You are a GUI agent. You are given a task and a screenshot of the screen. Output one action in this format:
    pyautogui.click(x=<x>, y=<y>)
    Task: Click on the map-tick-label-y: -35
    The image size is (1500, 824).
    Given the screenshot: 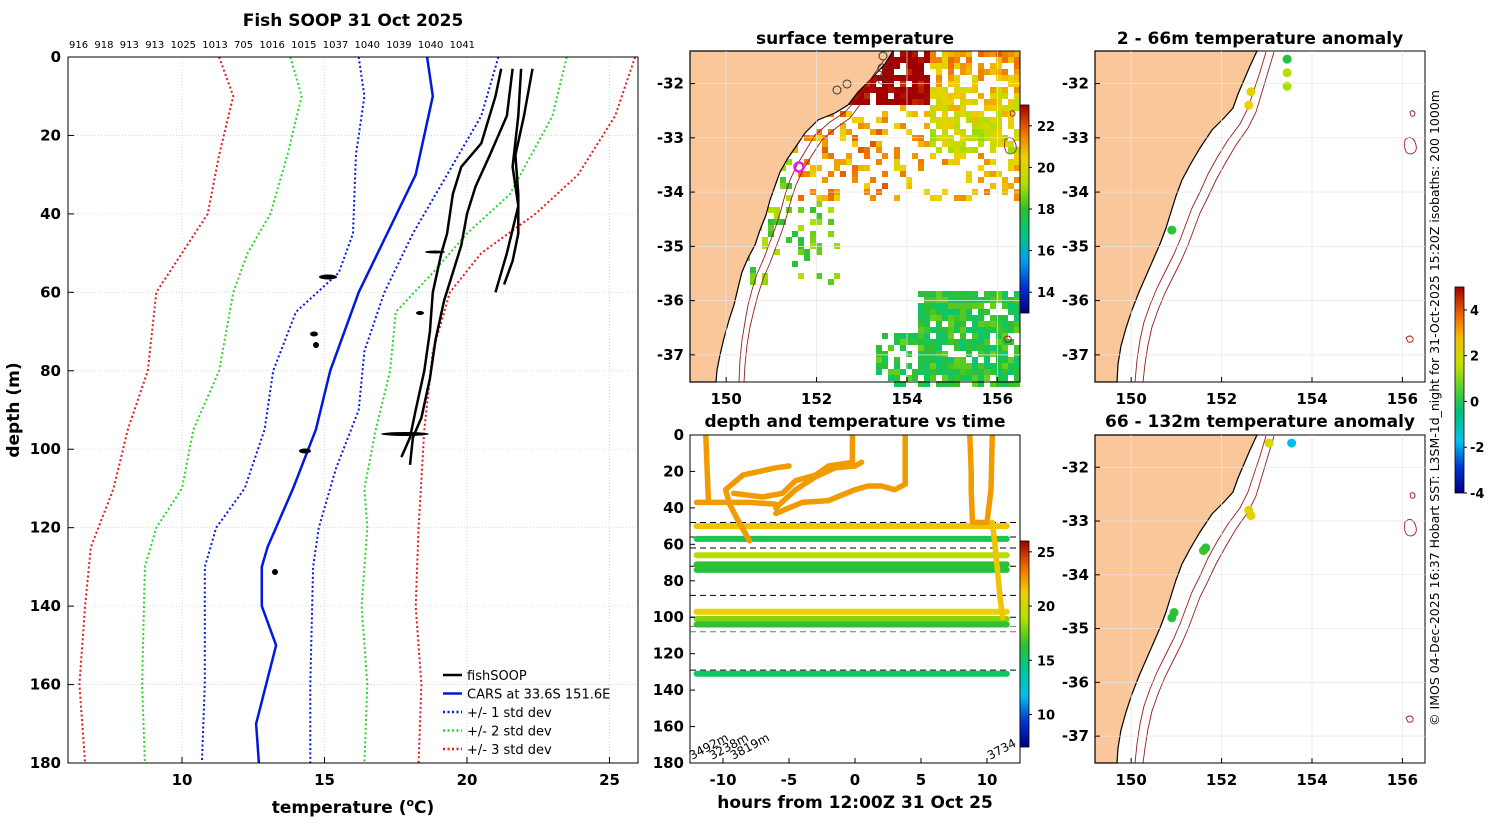 What is the action you would take?
    pyautogui.click(x=1075, y=246)
    